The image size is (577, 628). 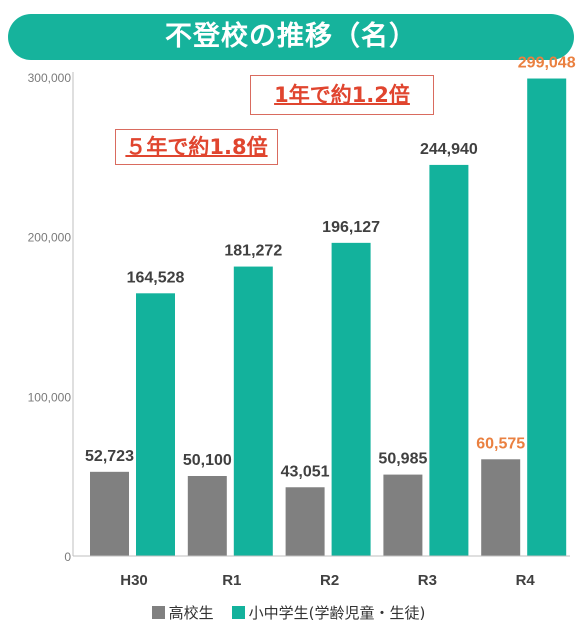 What do you see at coordinates (50, 397) in the screenshot?
I see `y-tick-label: 100,000` at bounding box center [50, 397].